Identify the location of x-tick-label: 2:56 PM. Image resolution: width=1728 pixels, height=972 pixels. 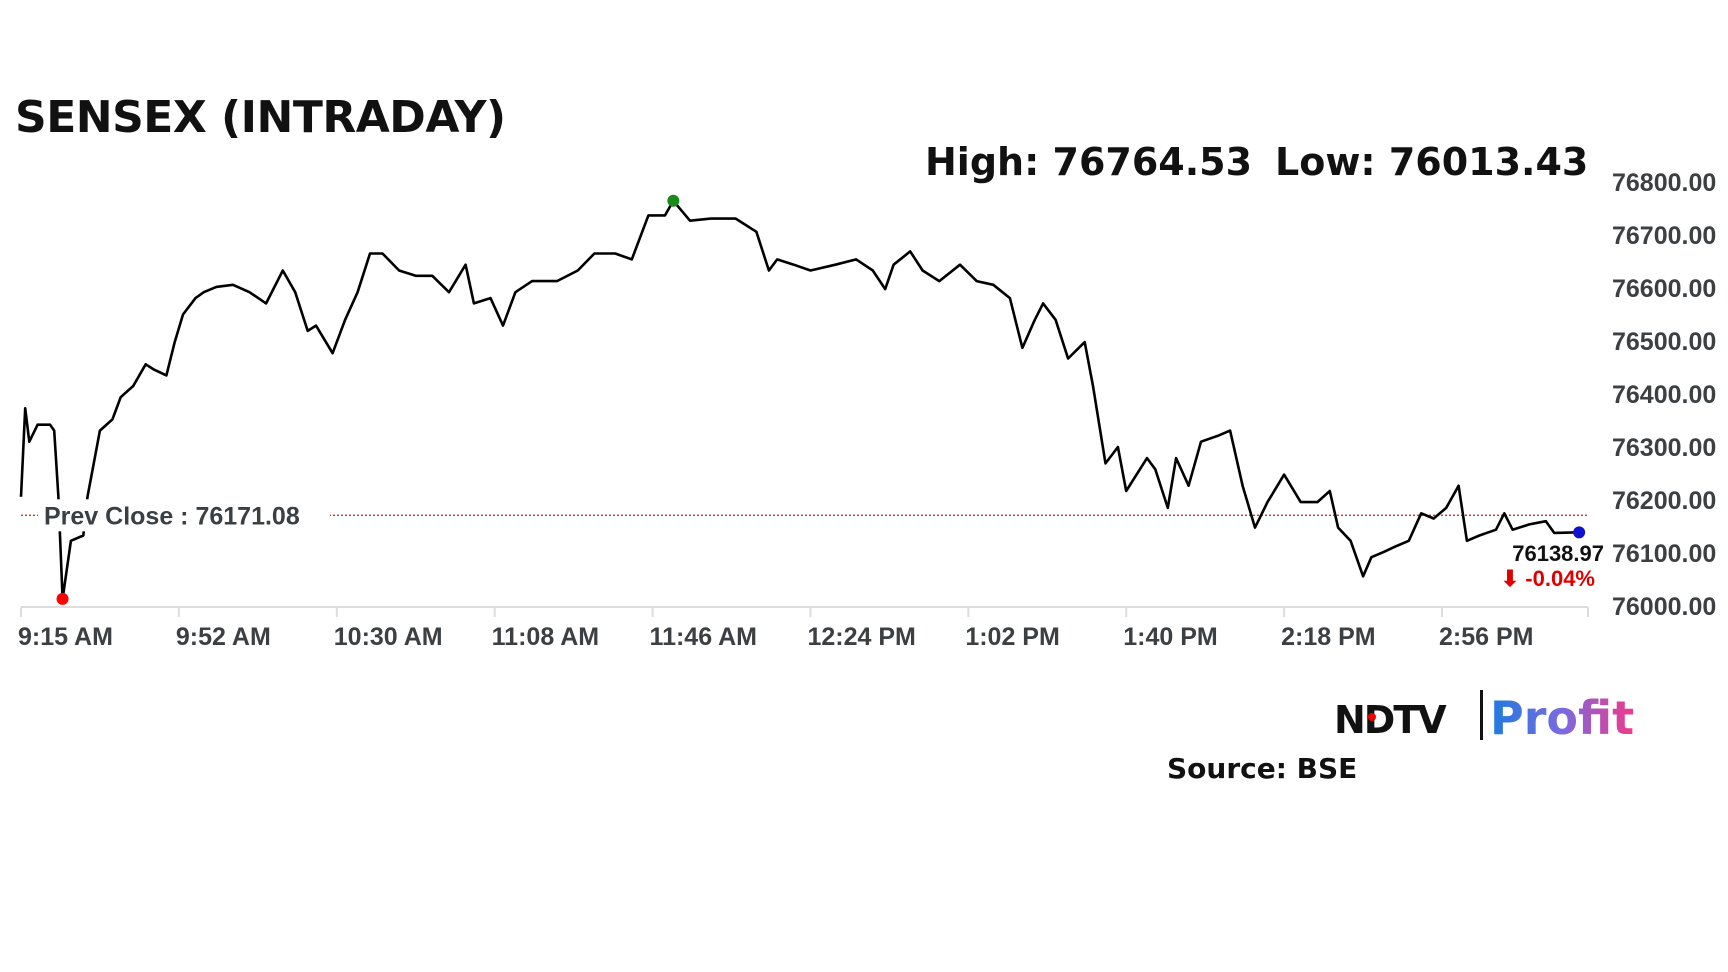
(1486, 637).